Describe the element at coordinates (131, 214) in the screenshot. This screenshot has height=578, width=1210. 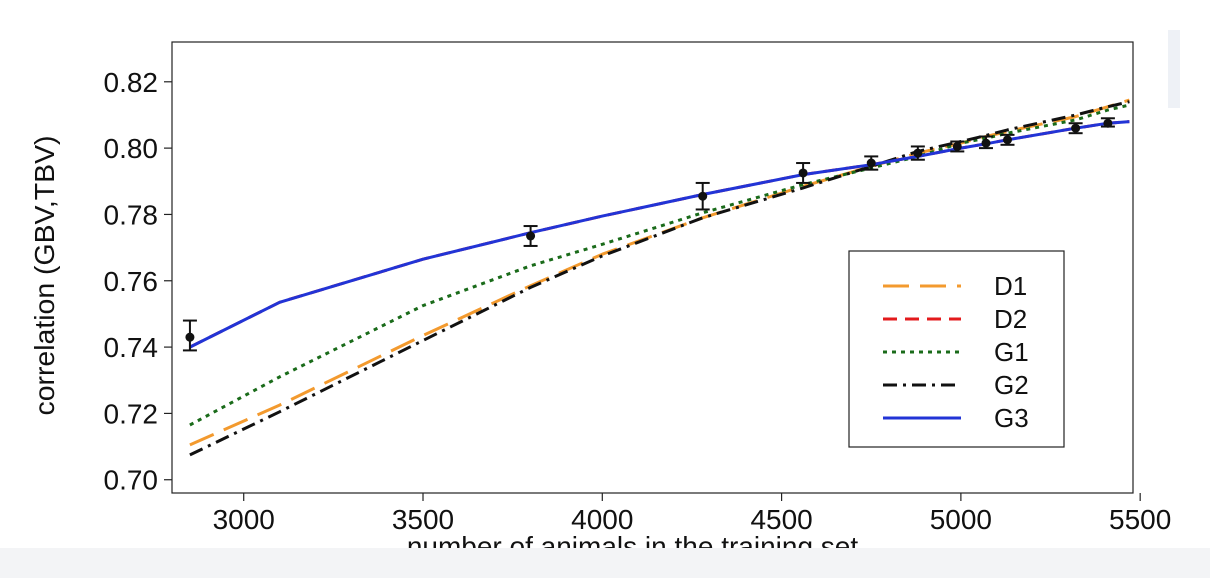
I see `y-tick-label: 0.78` at that location.